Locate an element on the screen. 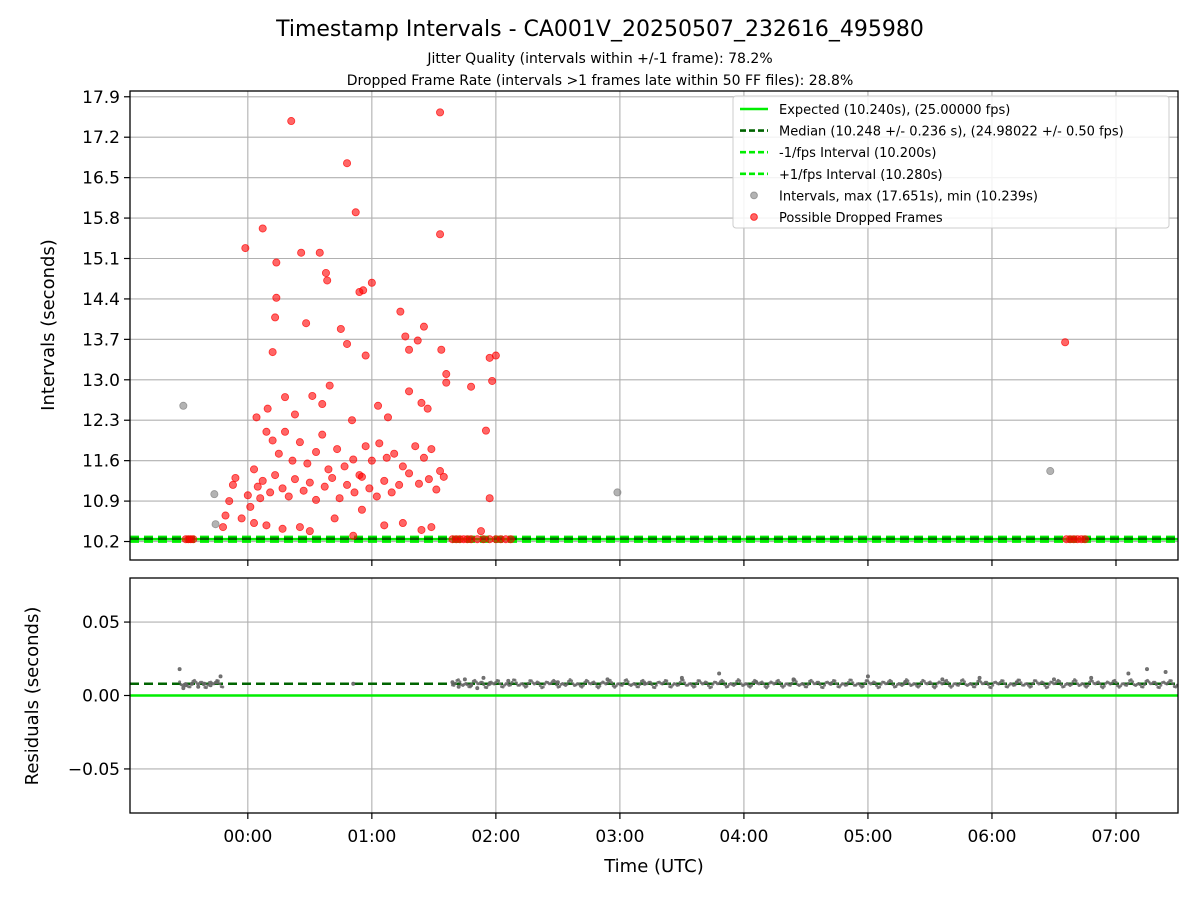 This screenshot has width=1200, height=900. legend-label-minus_one: -1/fps Interval (10.200s) is located at coordinates (857, 153).